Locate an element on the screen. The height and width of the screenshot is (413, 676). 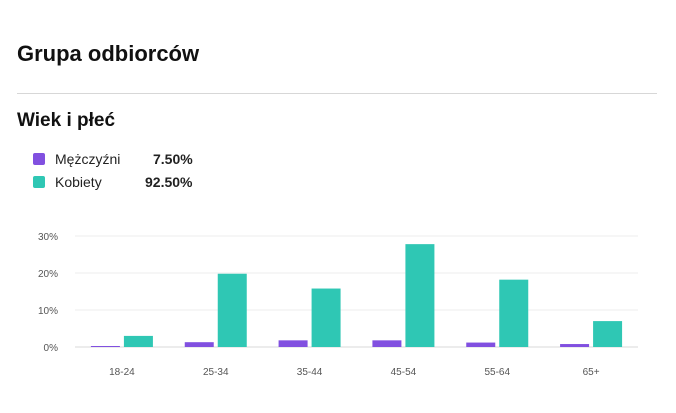
x-tick-label: 35-44 is located at coordinates (310, 372).